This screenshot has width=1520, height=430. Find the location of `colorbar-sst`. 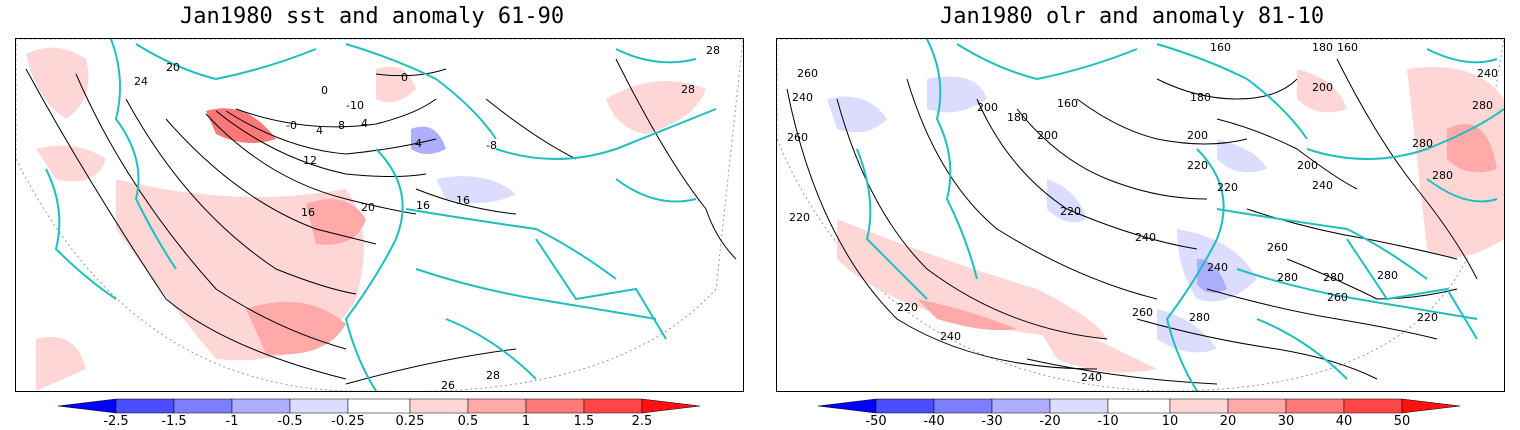

colorbar-sst is located at coordinates (379, 406).